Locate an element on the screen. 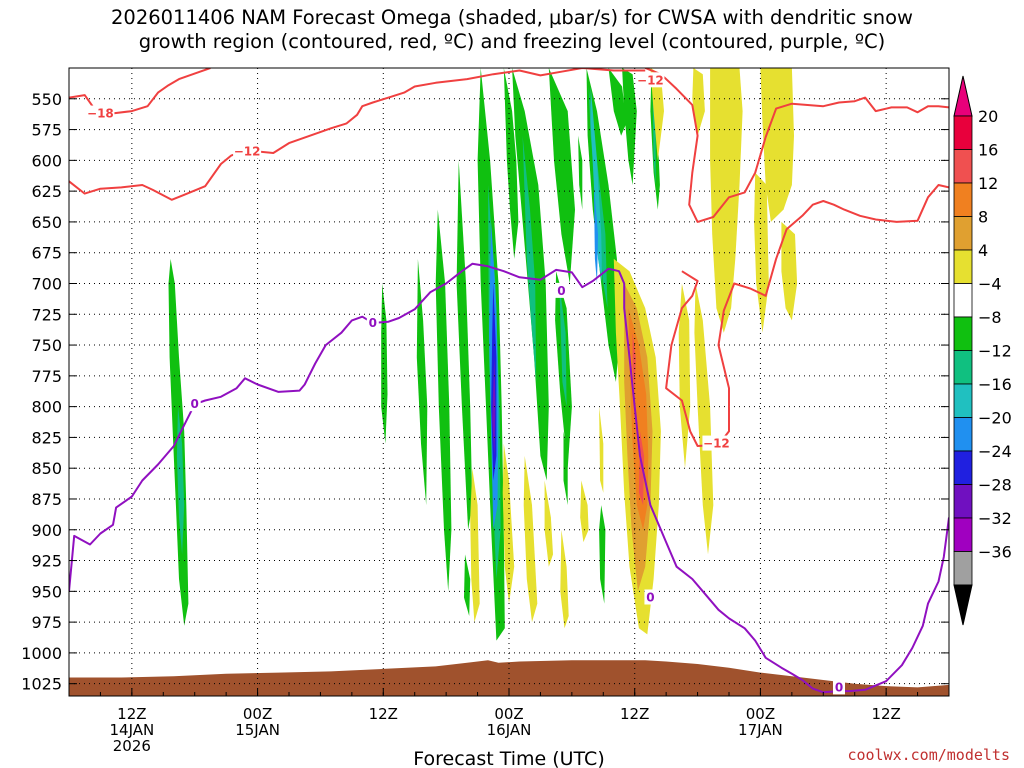  contour-label-4: 0 is located at coordinates (195, 404).